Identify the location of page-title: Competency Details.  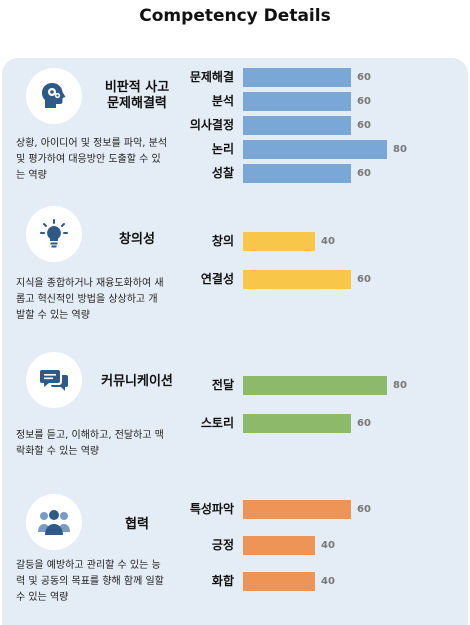
(235, 16).